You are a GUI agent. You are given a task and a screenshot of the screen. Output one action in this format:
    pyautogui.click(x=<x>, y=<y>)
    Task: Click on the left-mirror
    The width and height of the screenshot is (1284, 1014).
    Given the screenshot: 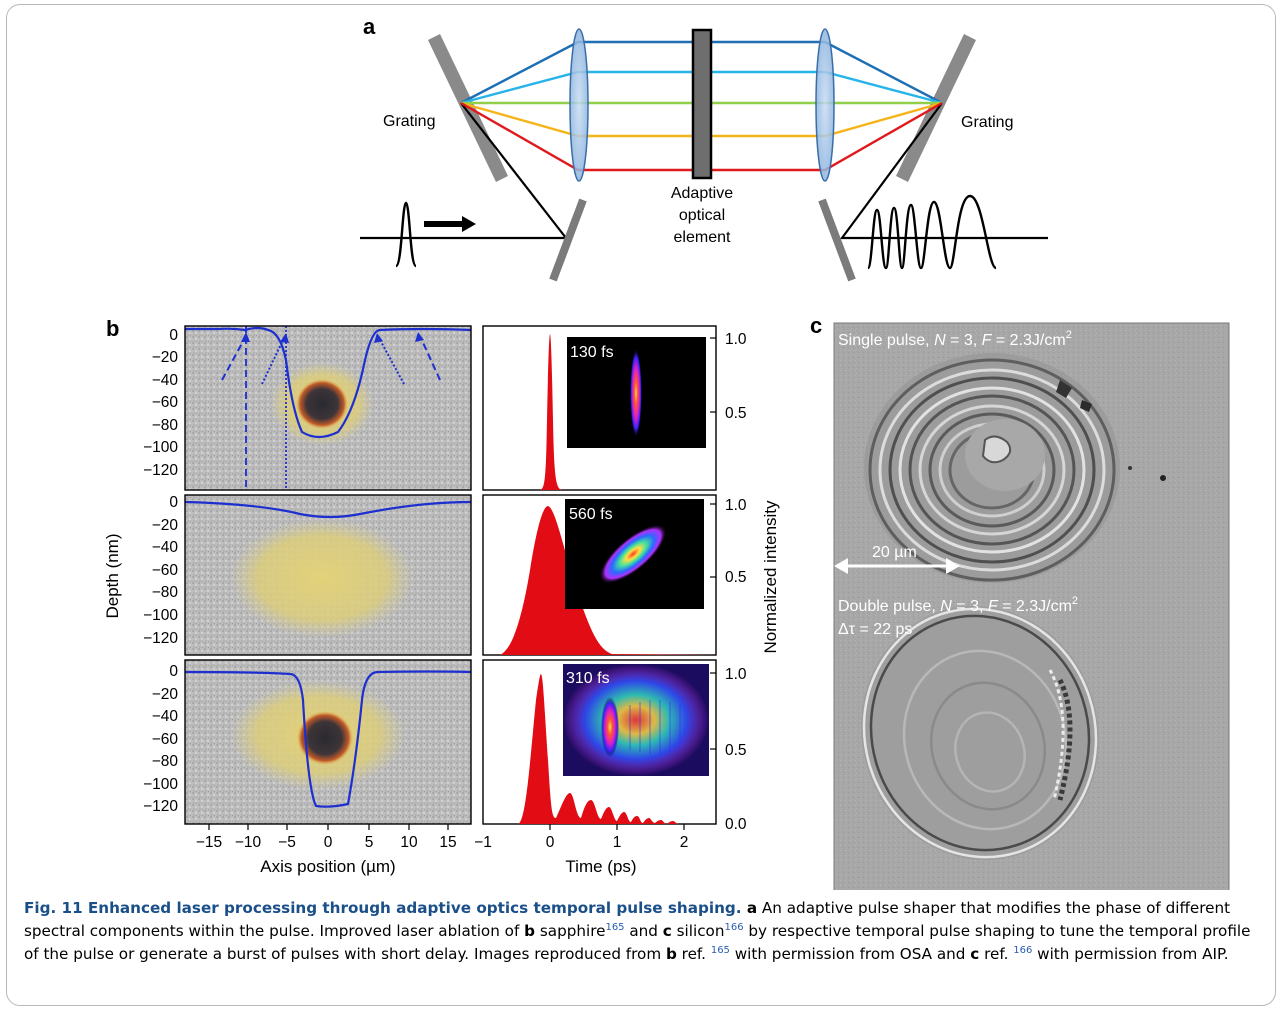 What is the action you would take?
    pyautogui.click(x=568, y=240)
    